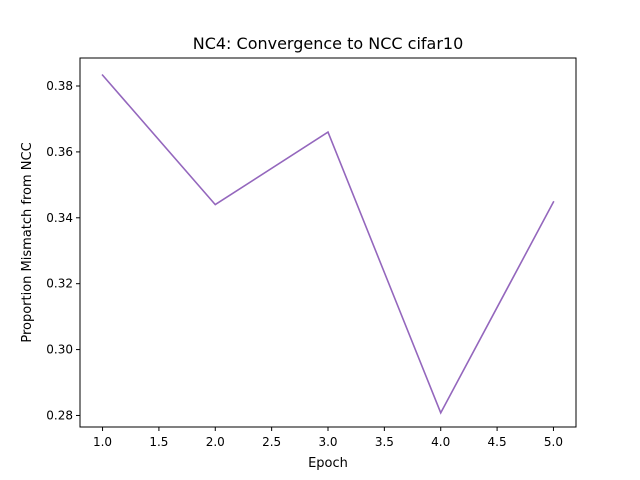  What do you see at coordinates (27, 242) in the screenshot?
I see `y-axis-label: Proportion Mismatch from NCC` at bounding box center [27, 242].